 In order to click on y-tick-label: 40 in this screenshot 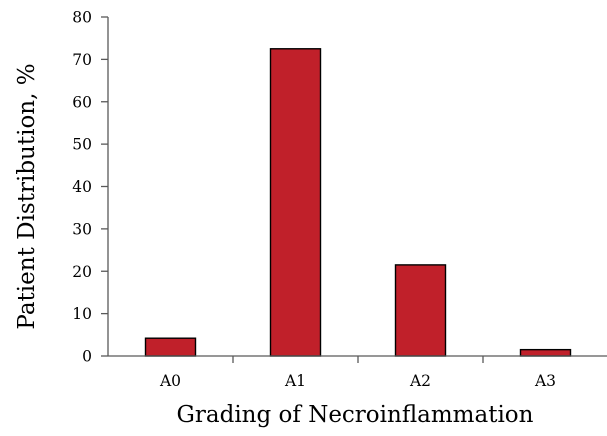, I will do `click(82, 187)`.